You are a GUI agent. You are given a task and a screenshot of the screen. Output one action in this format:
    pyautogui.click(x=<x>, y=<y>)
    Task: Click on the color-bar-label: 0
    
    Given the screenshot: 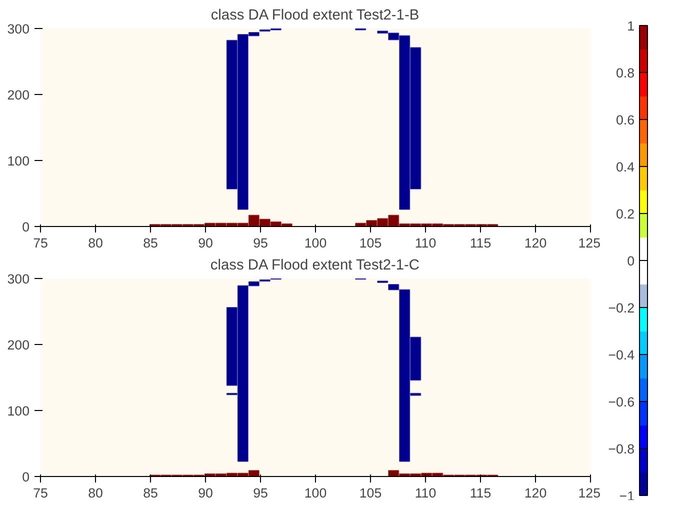 What is the action you would take?
    pyautogui.click(x=631, y=261)
    